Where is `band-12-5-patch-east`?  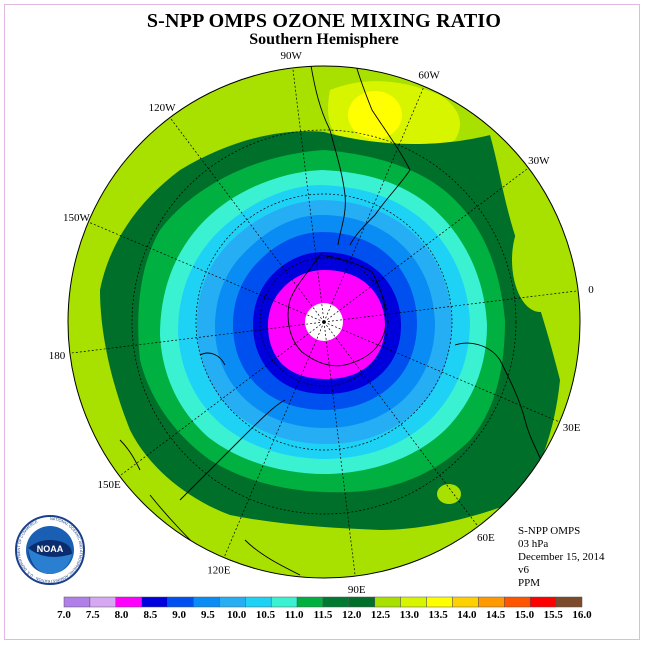 band-12-5-patch-east is located at coordinates (540, 260).